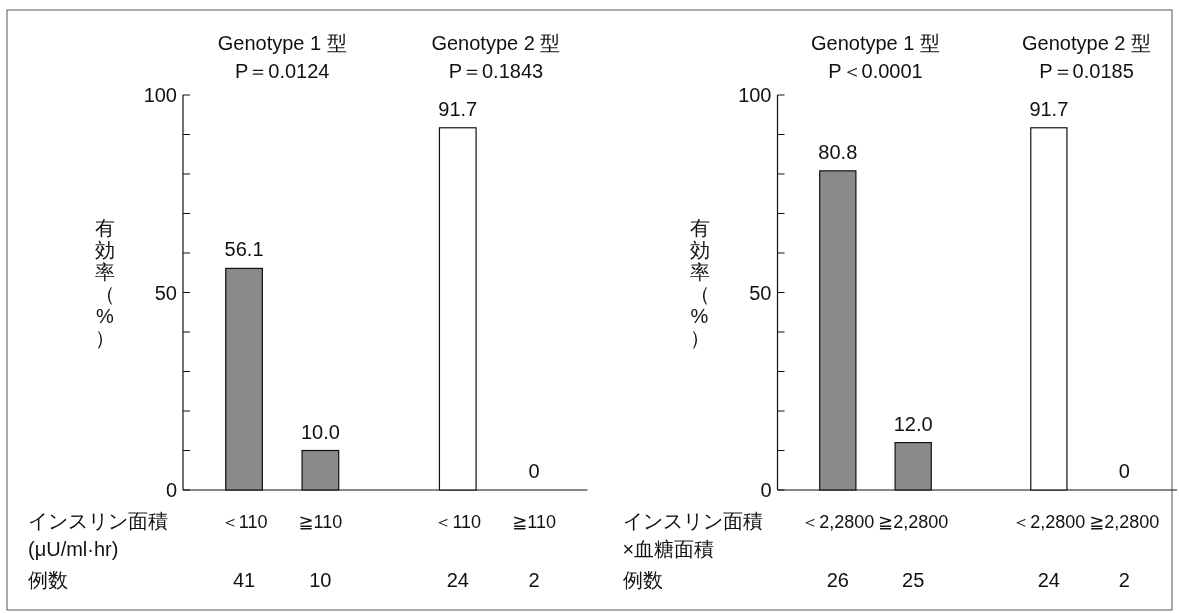 This screenshot has width=1179, height=613. Describe the element at coordinates (244, 580) in the screenshot. I see `text: 41` at that location.